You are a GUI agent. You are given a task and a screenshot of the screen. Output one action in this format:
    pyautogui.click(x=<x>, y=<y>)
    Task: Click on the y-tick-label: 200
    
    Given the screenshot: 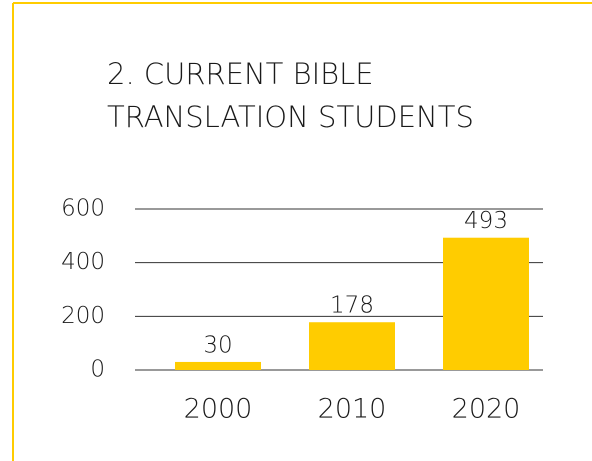 What is the action you would take?
    pyautogui.click(x=83, y=316)
    